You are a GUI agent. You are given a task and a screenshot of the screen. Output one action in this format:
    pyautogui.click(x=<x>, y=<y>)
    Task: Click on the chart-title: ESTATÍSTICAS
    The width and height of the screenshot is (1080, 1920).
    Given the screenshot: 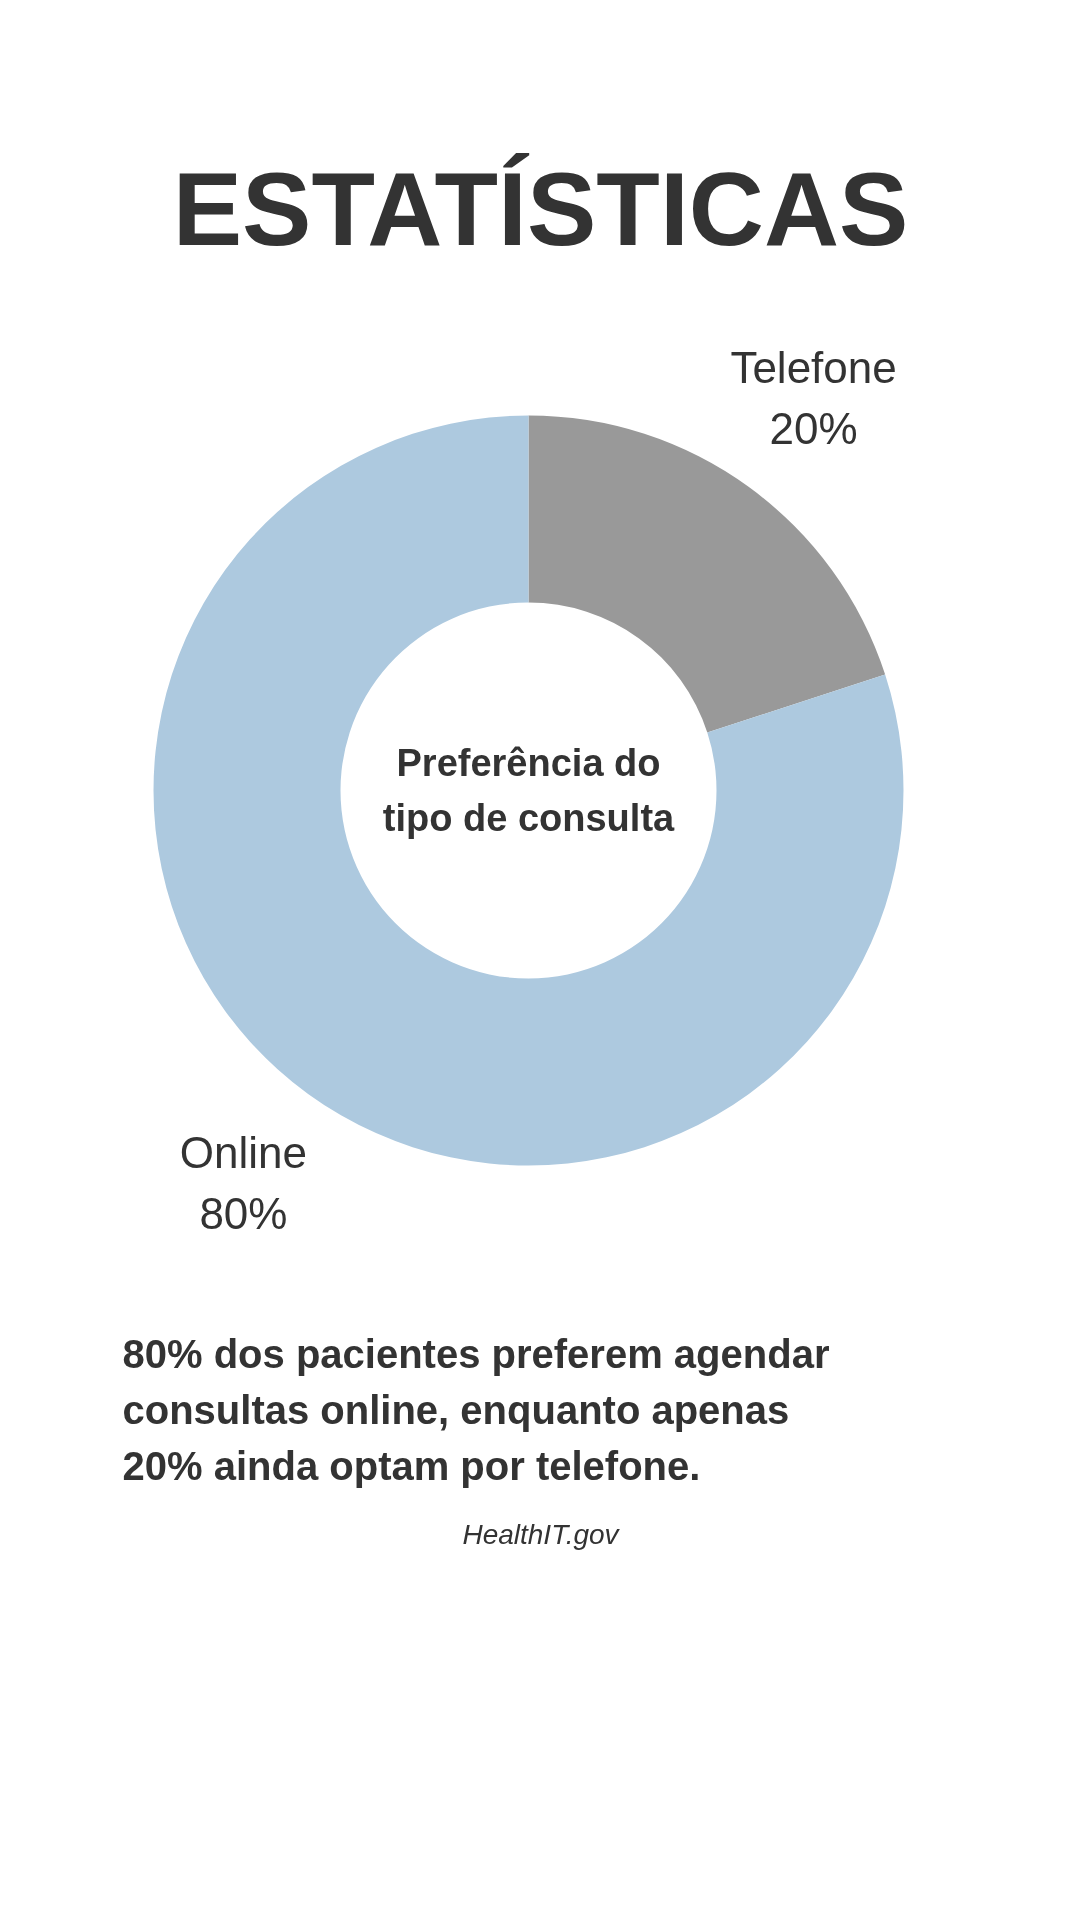 What is the action you would take?
    pyautogui.click(x=540, y=208)
    